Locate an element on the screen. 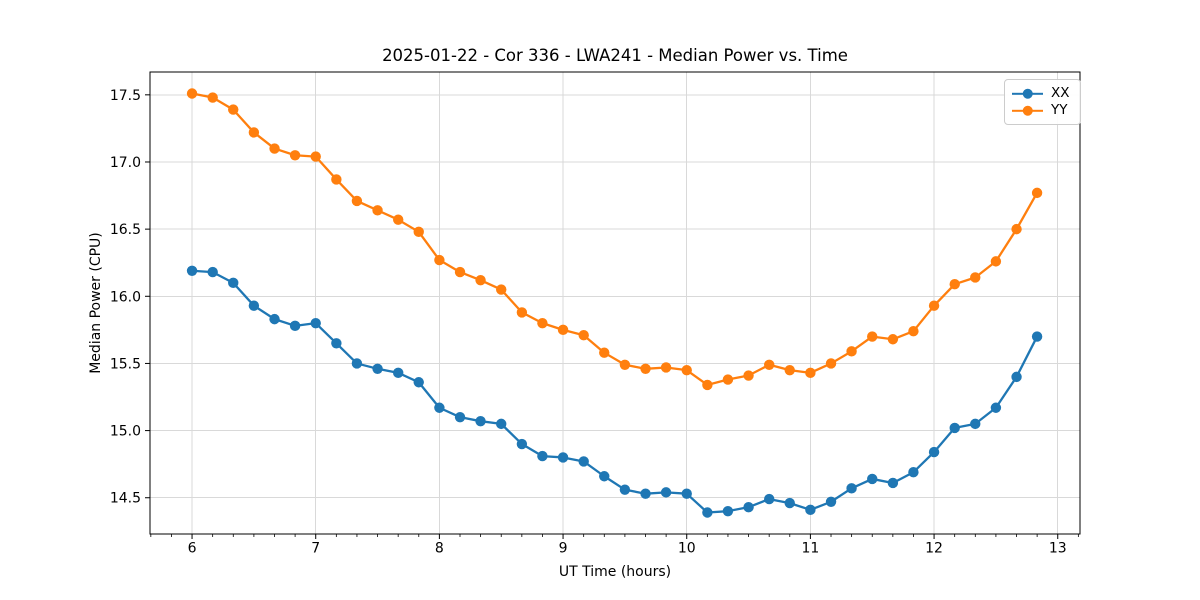  y-tick-label: 15.5 is located at coordinates (125, 364).